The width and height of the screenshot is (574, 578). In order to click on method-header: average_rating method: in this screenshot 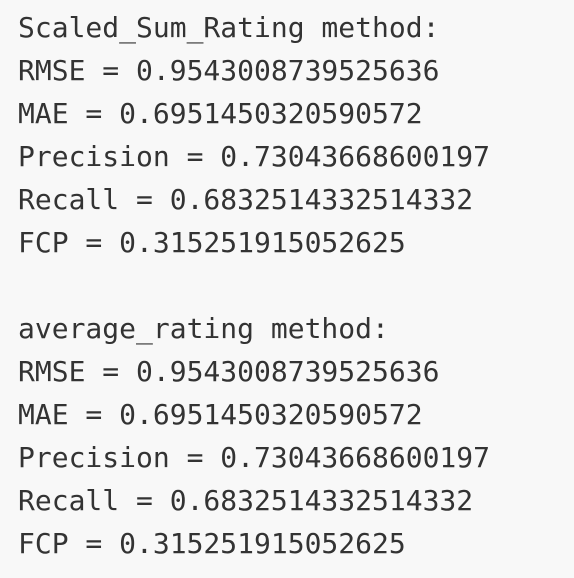, I will do `click(203, 328)`.